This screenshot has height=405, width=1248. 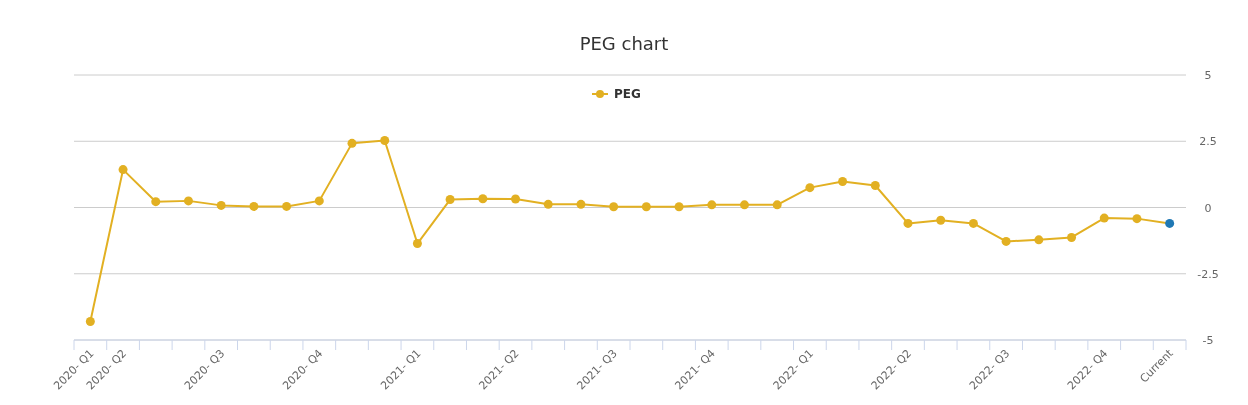 What do you see at coordinates (627, 94) in the screenshot?
I see `legend-label: PEG` at bounding box center [627, 94].